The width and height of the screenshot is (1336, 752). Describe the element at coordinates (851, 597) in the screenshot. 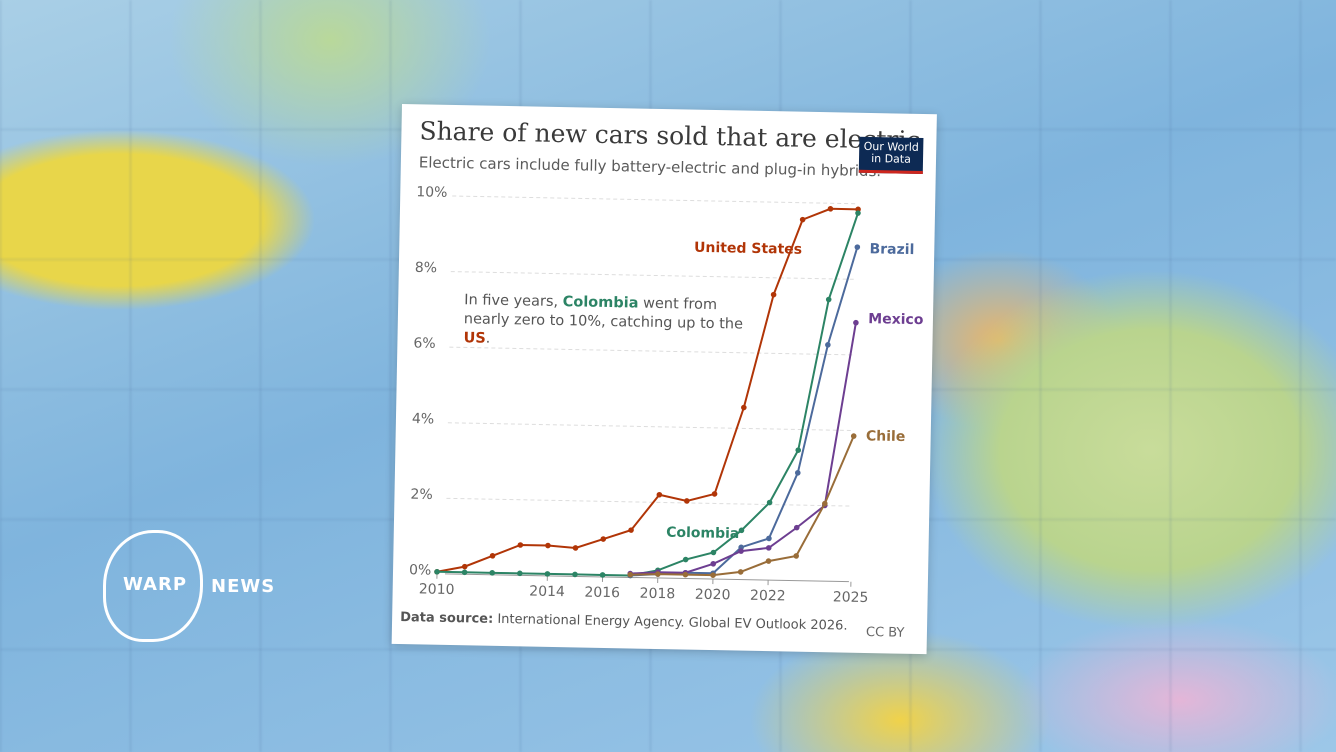

I see `x-tick-label: 2025` at that location.